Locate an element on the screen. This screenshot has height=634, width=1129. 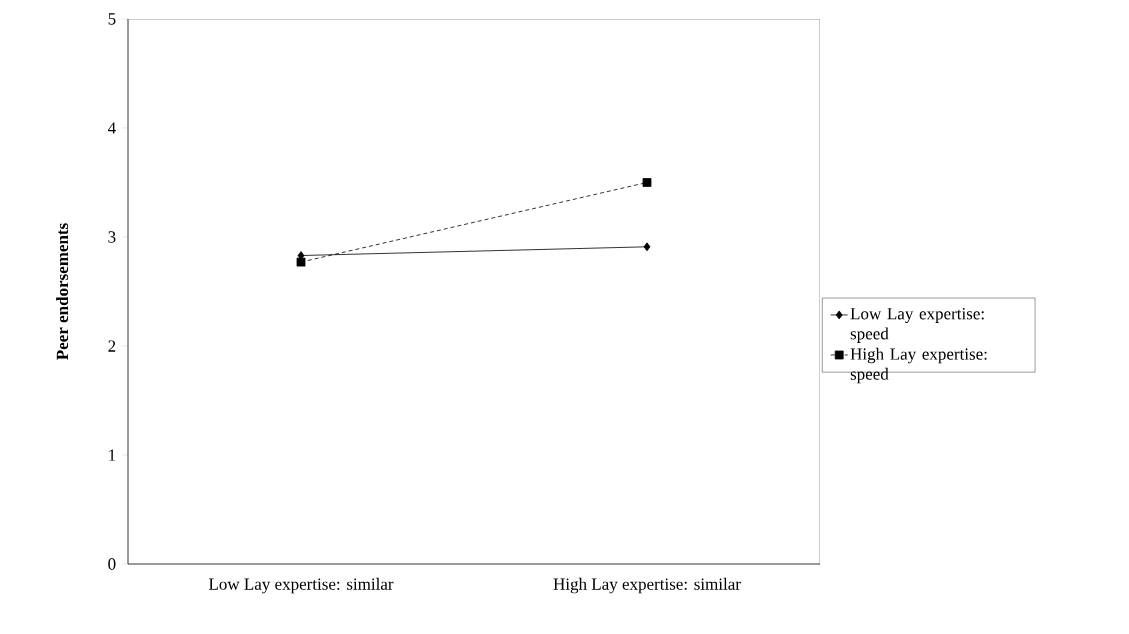
y-tick-label: 0 is located at coordinates (112, 564).